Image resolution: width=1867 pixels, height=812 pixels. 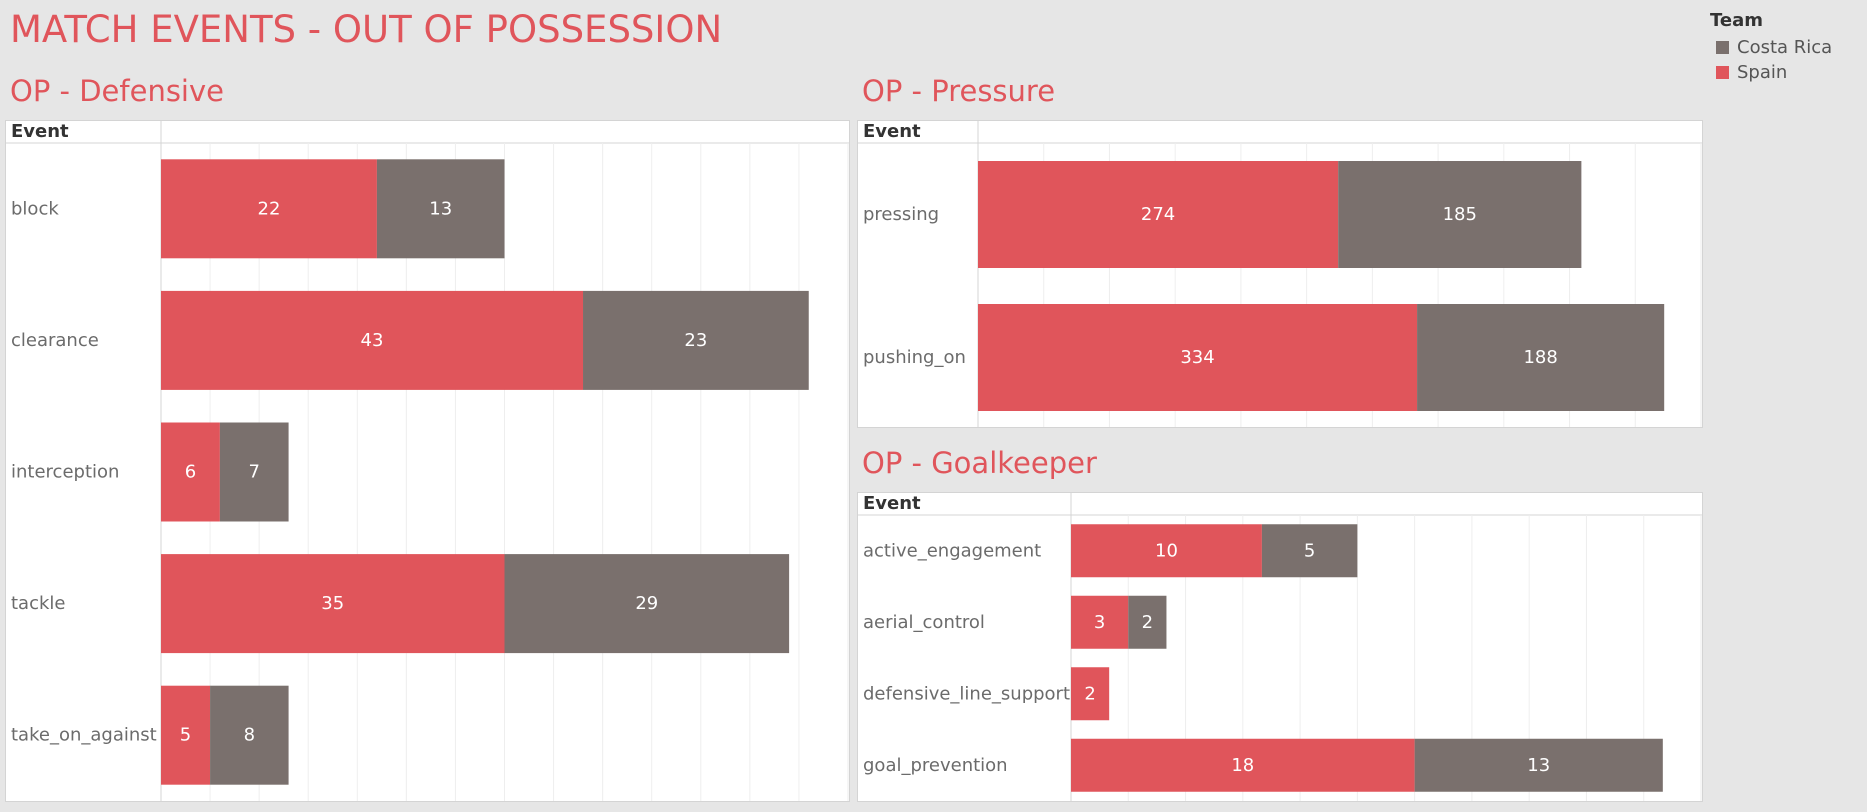 I want to click on goalkeeper-chart-title: OP - Goalkeeper, so click(x=979, y=463).